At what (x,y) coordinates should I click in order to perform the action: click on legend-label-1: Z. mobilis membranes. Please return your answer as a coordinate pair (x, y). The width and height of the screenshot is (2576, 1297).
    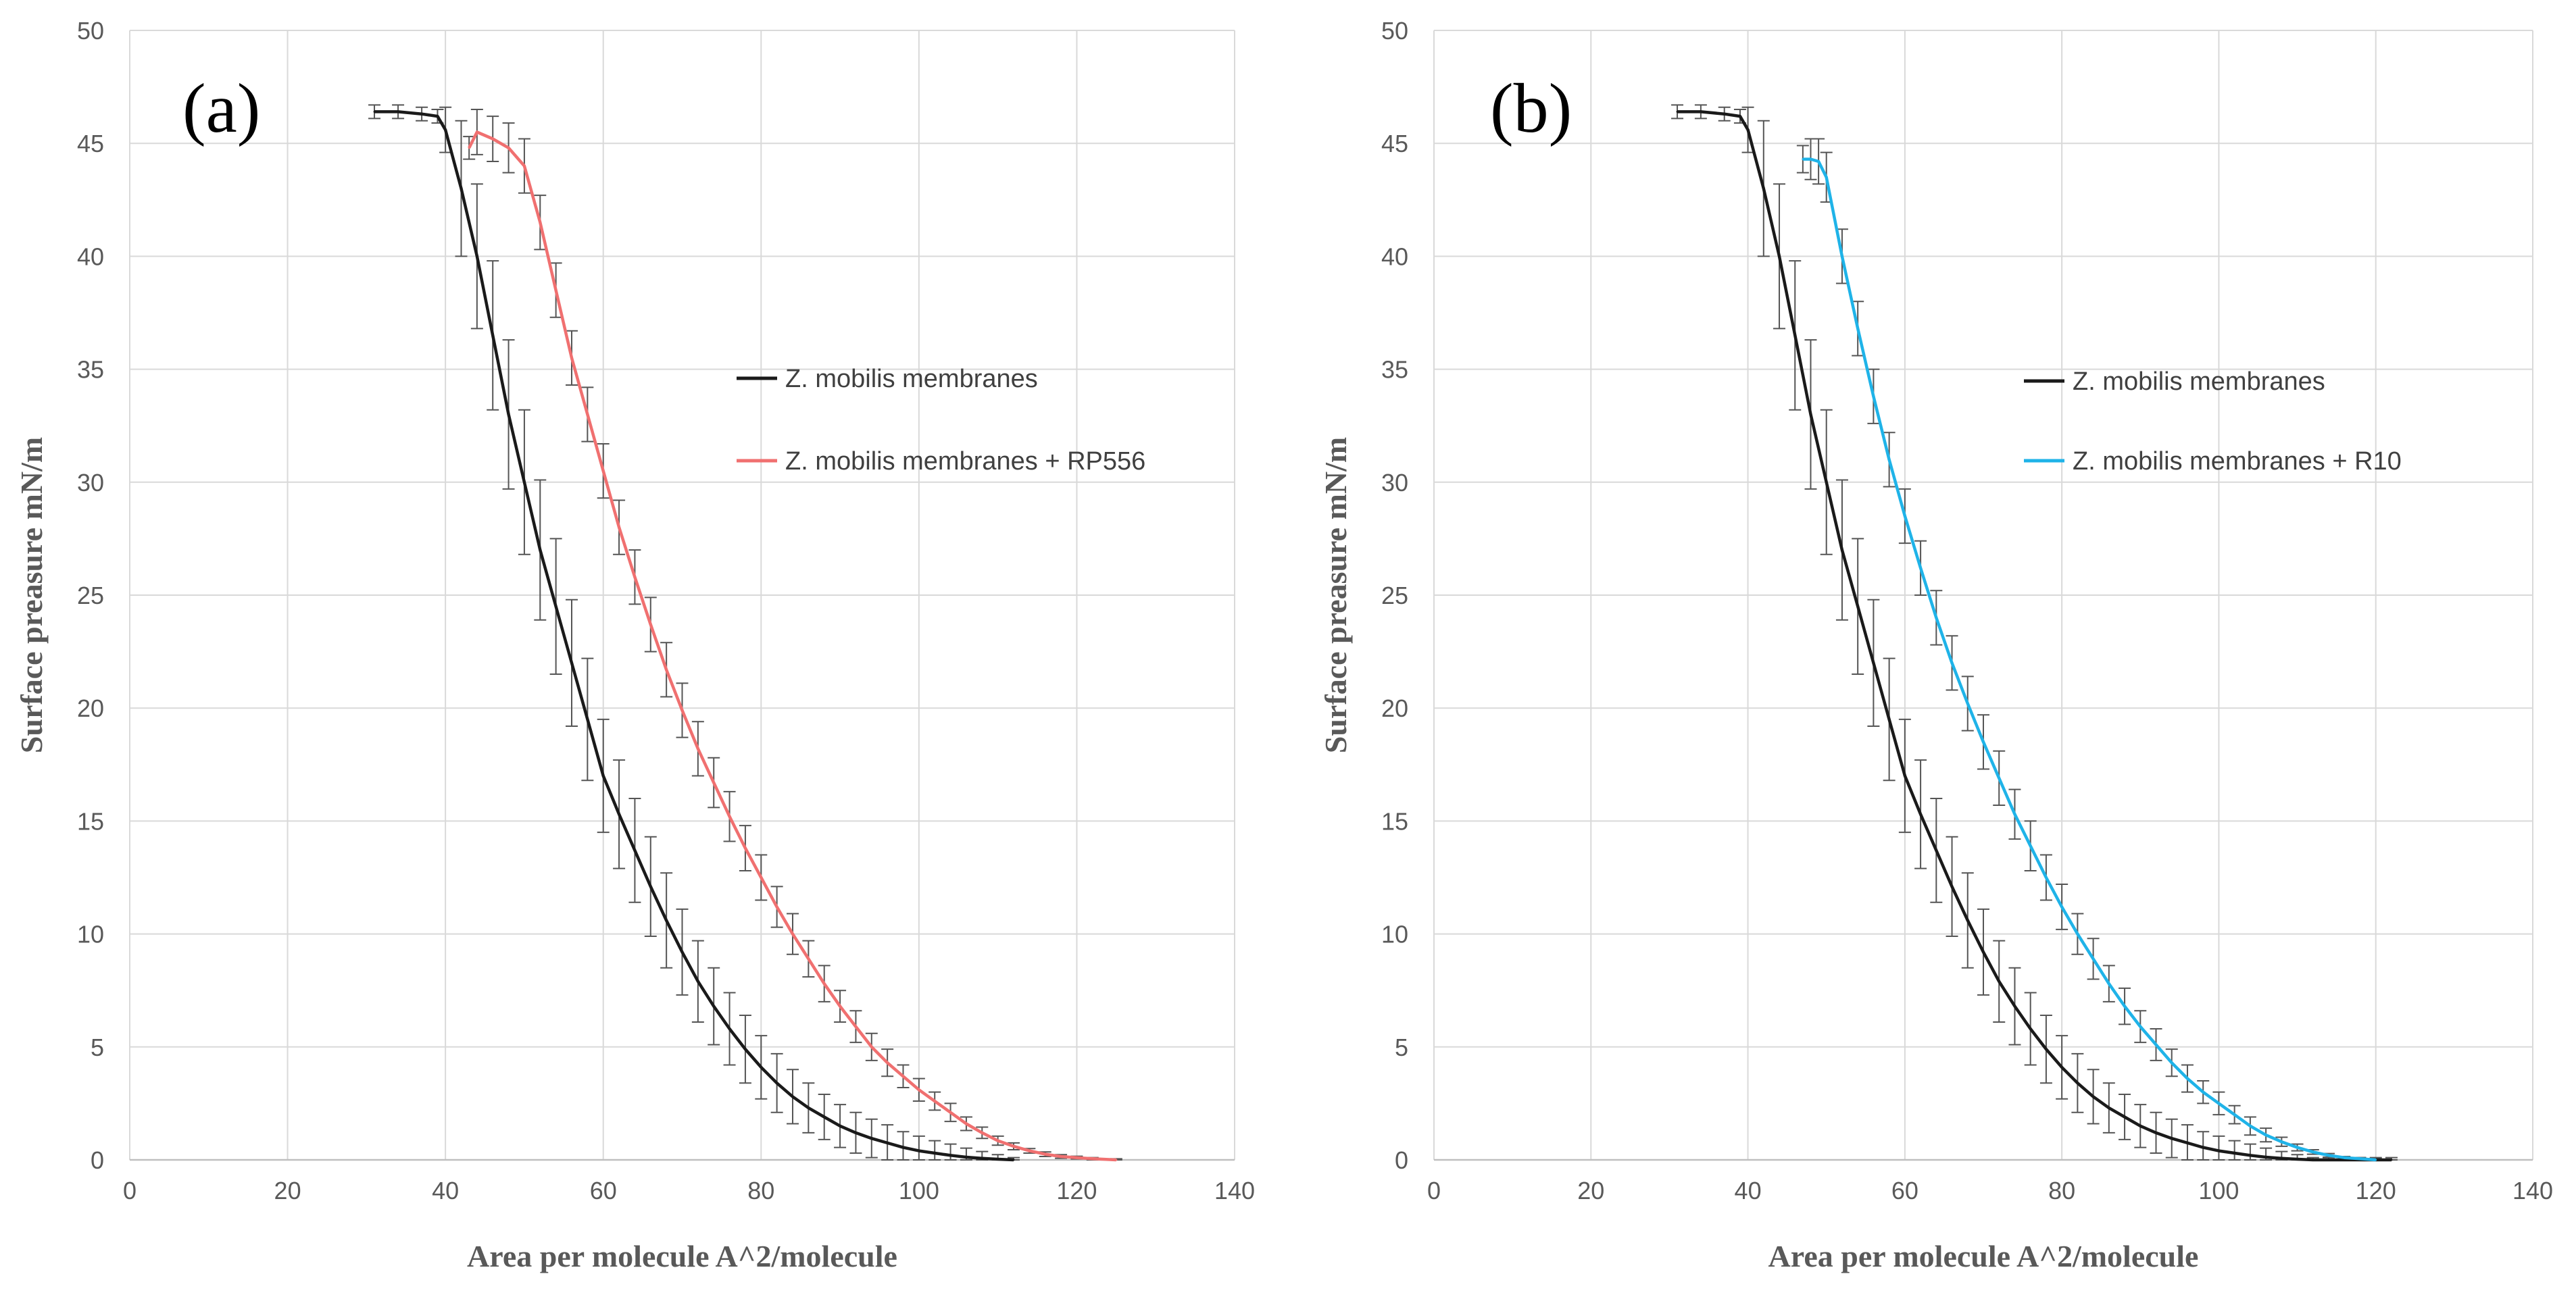
    Looking at the image, I should click on (2199, 381).